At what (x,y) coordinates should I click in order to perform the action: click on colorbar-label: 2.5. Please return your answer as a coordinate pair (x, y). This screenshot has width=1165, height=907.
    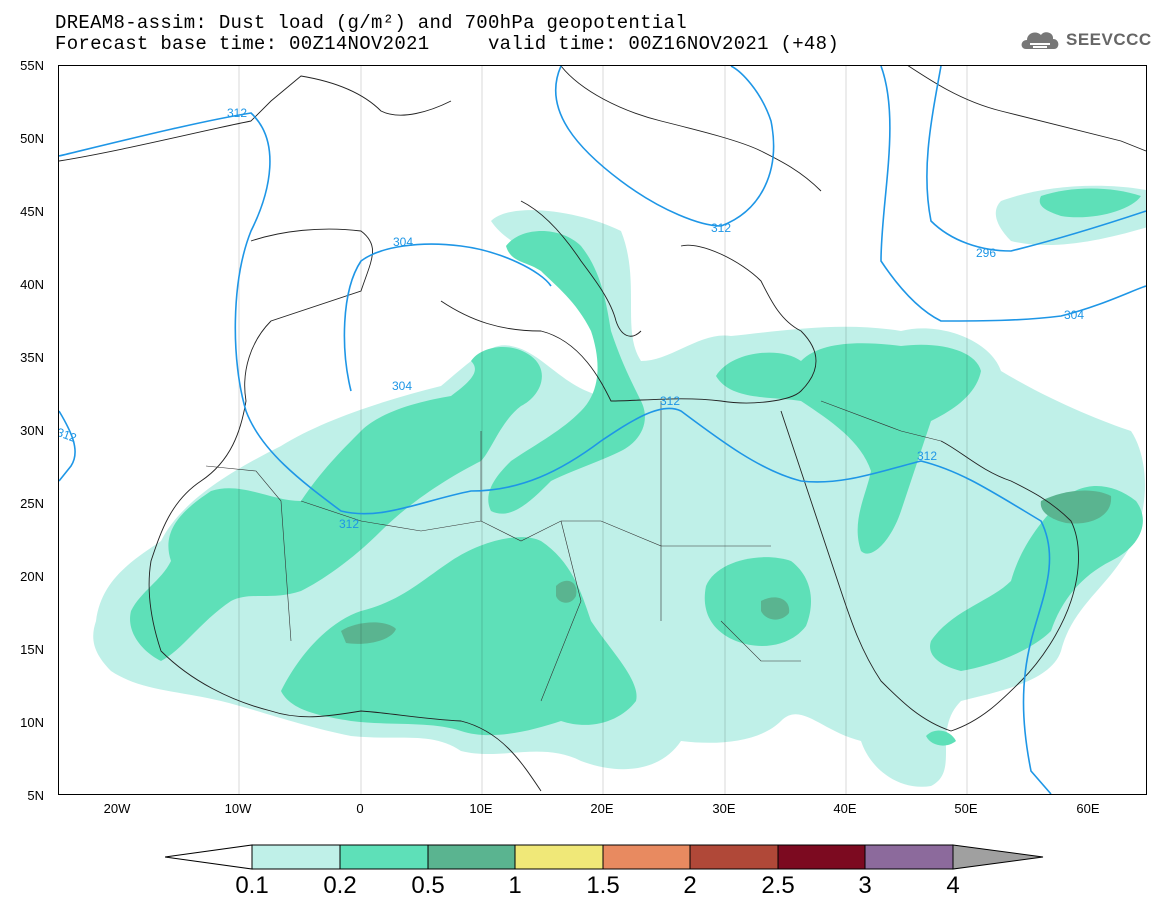
    Looking at the image, I should click on (778, 885).